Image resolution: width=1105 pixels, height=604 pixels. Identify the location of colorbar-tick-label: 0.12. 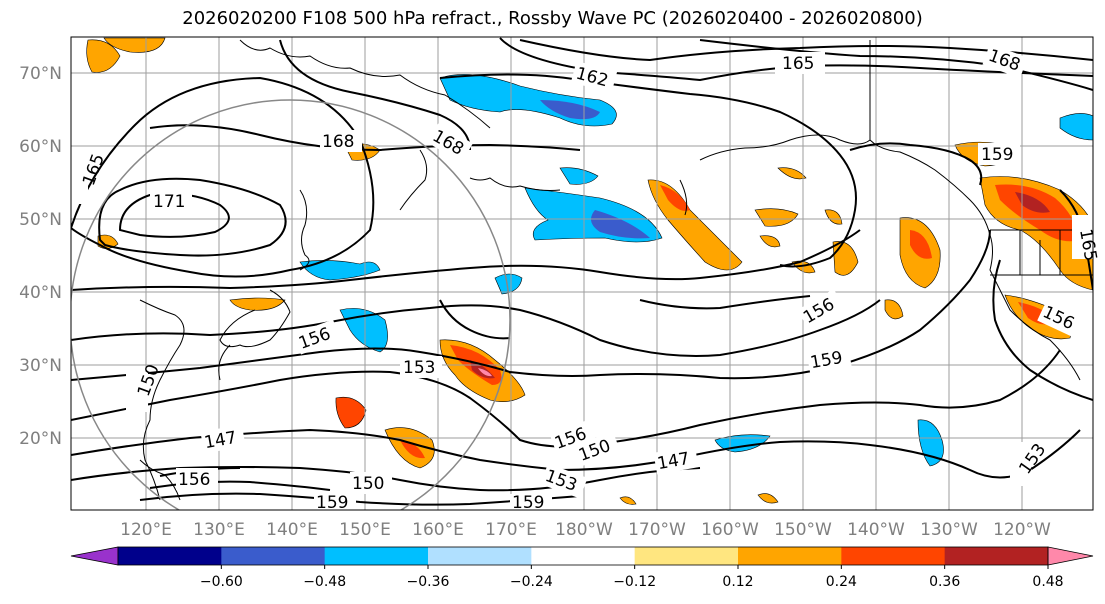
(737, 582).